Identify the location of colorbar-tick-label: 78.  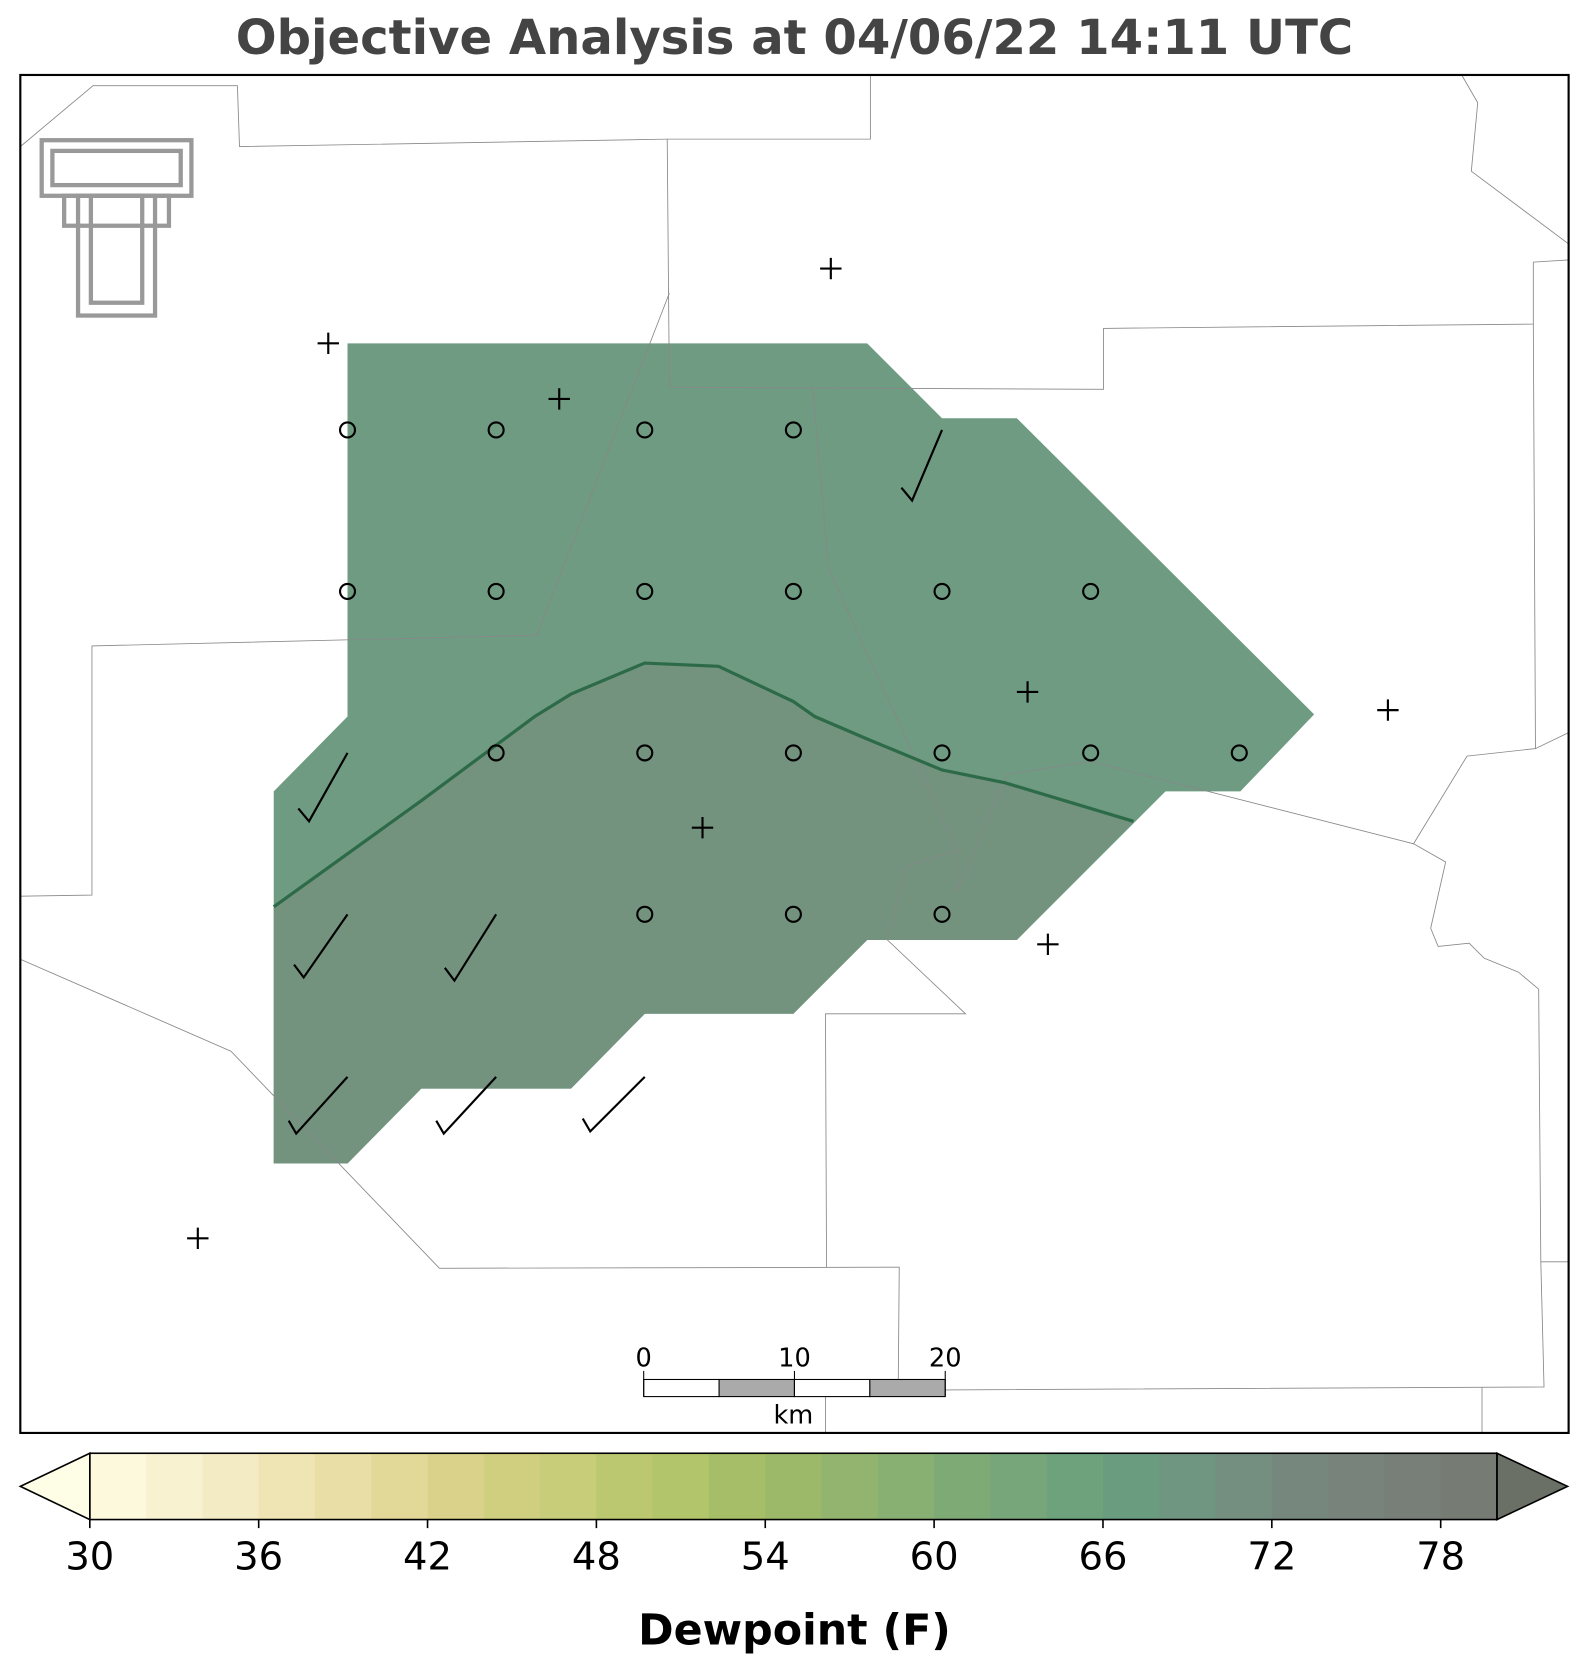
(1440, 1557).